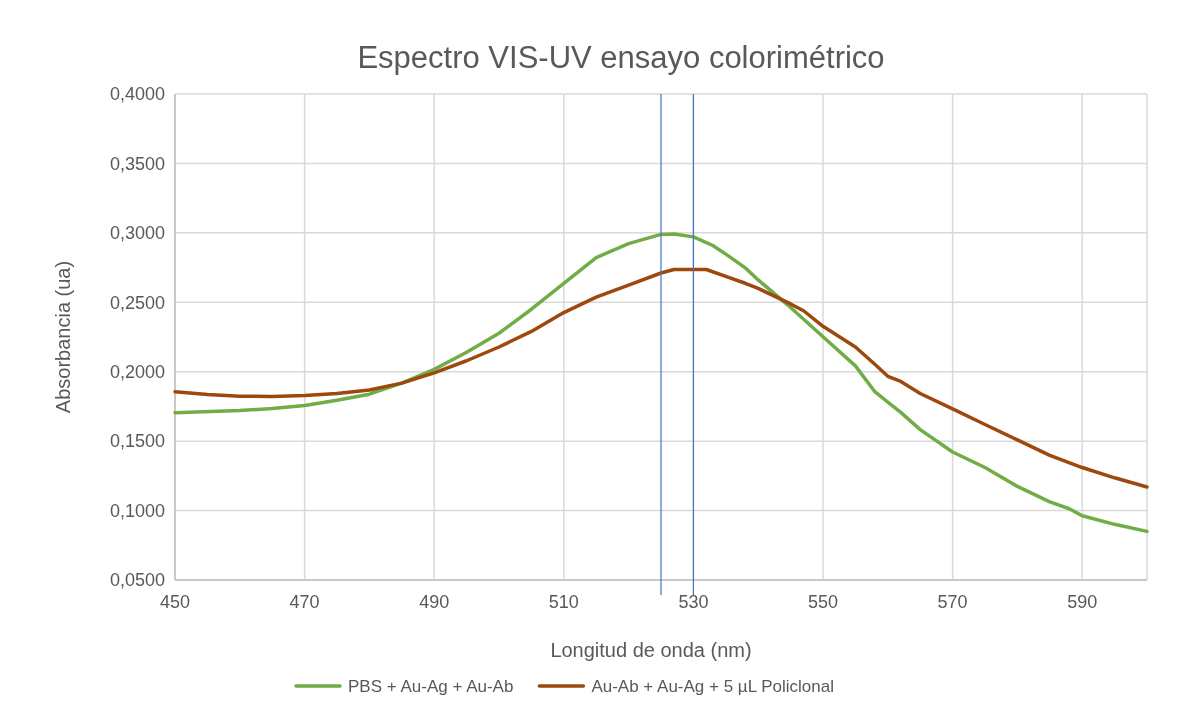  Describe the element at coordinates (693, 602) in the screenshot. I see `x-tick-label: 530` at that location.